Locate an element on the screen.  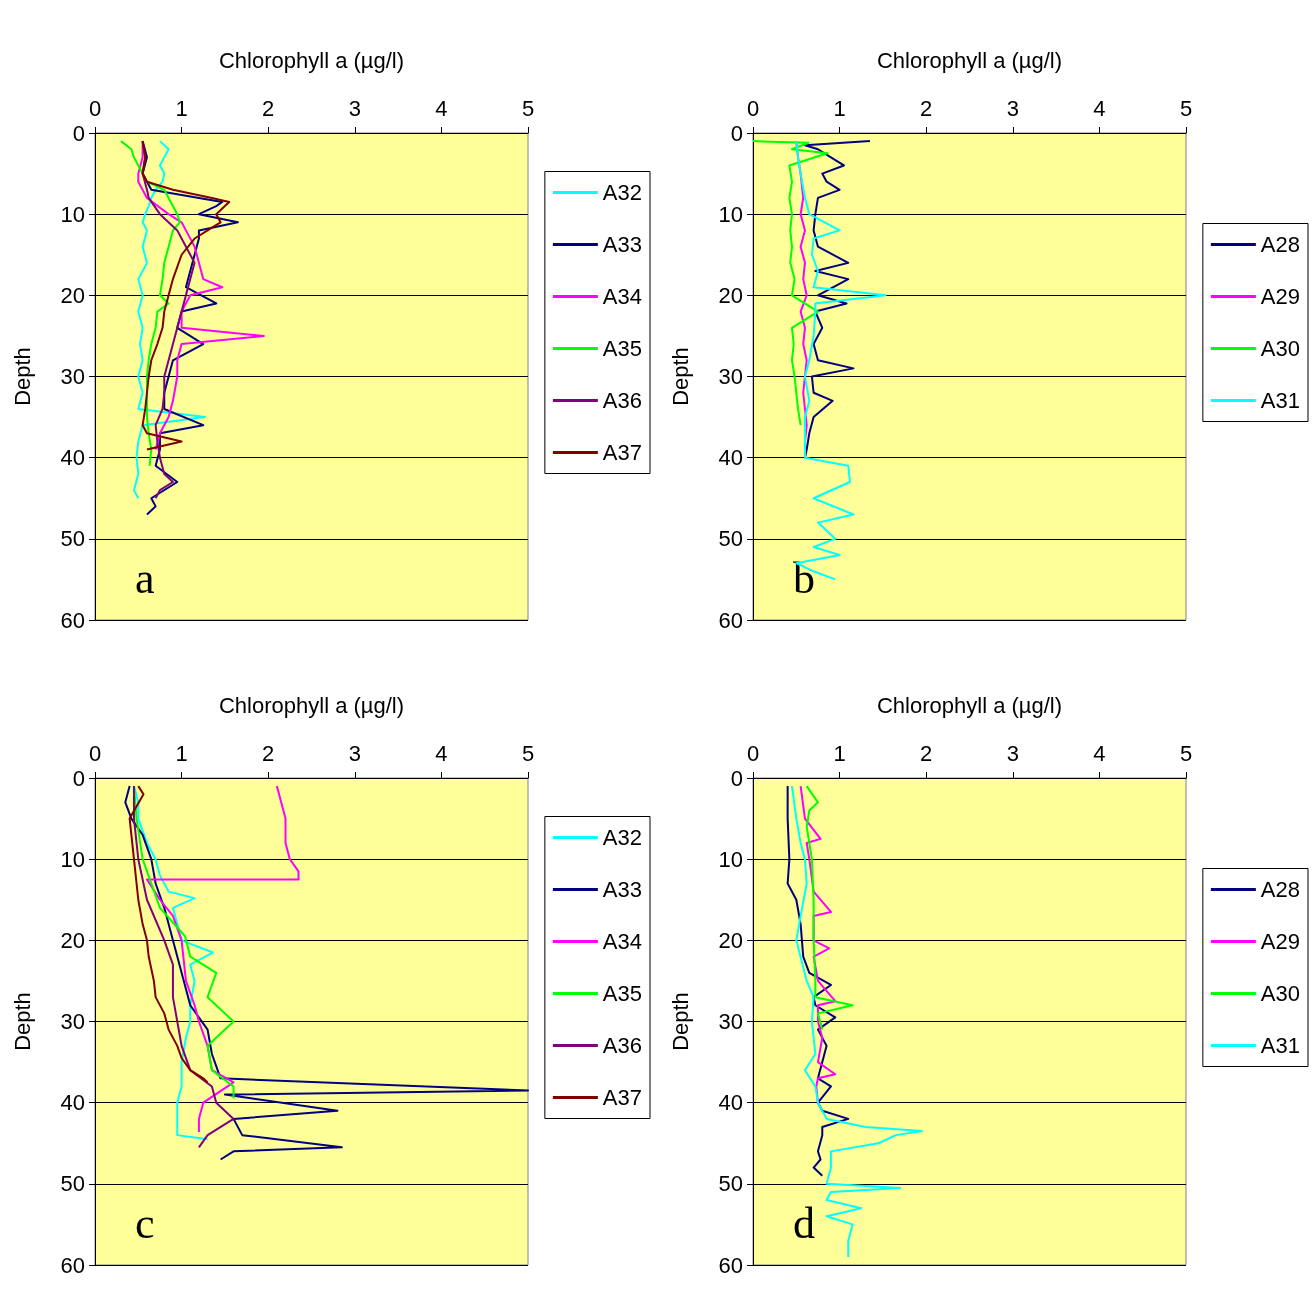
annotation: c is located at coordinates (145, 1223).